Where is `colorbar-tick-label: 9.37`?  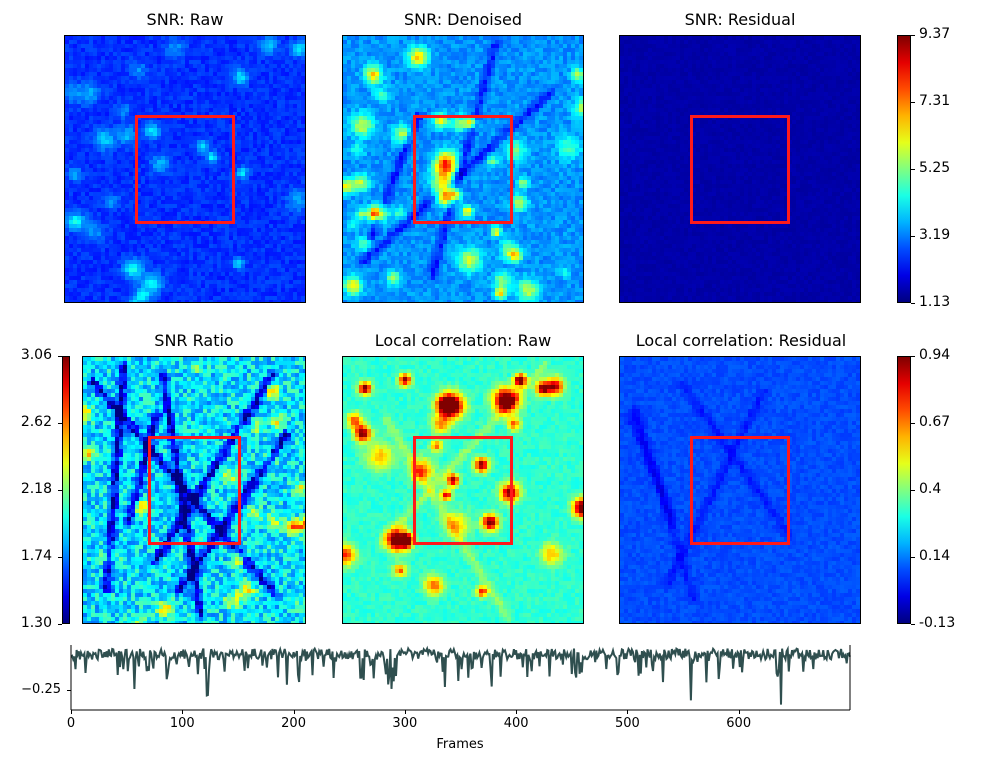
colorbar-tick-label: 9.37 is located at coordinates (934, 34).